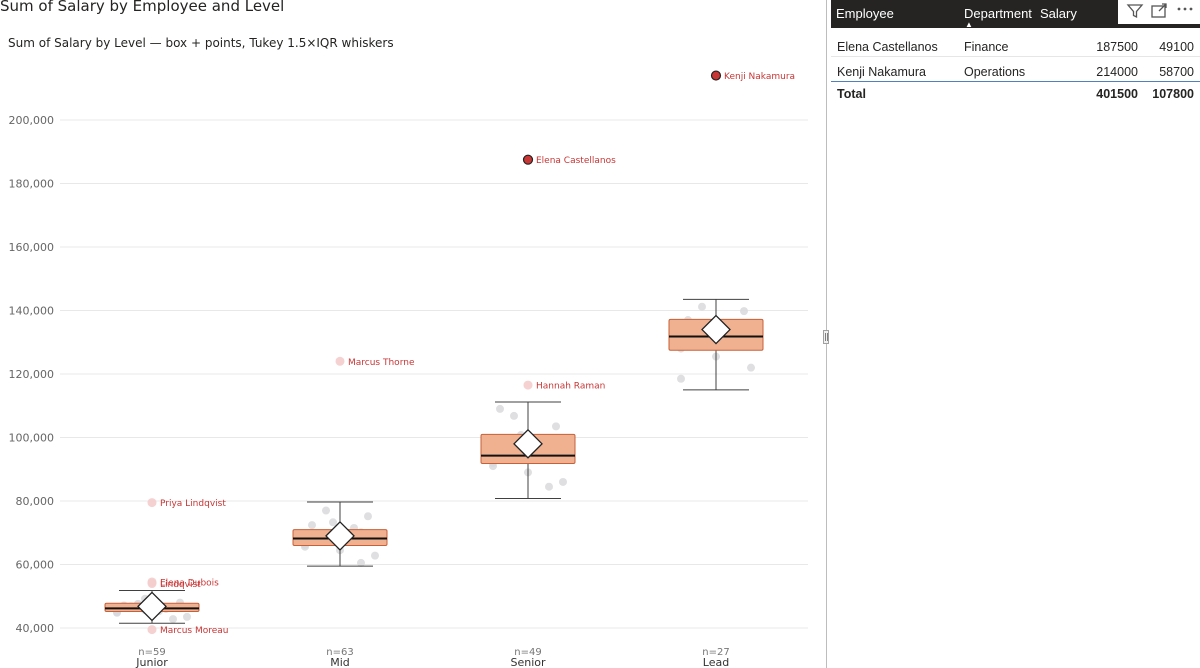  What do you see at coordinates (151, 652) in the screenshot?
I see `group-count-label: n=59` at bounding box center [151, 652].